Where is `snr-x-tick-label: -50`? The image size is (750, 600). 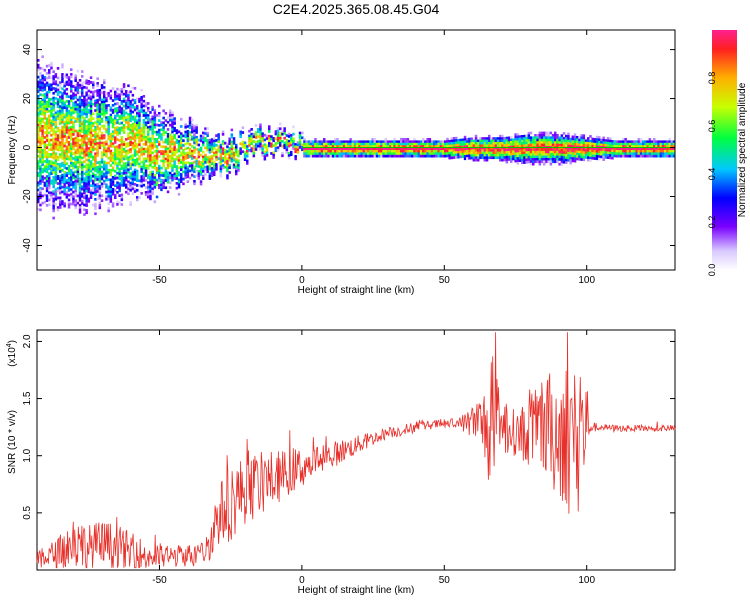 snr-x-tick-label: -50 is located at coordinates (159, 580).